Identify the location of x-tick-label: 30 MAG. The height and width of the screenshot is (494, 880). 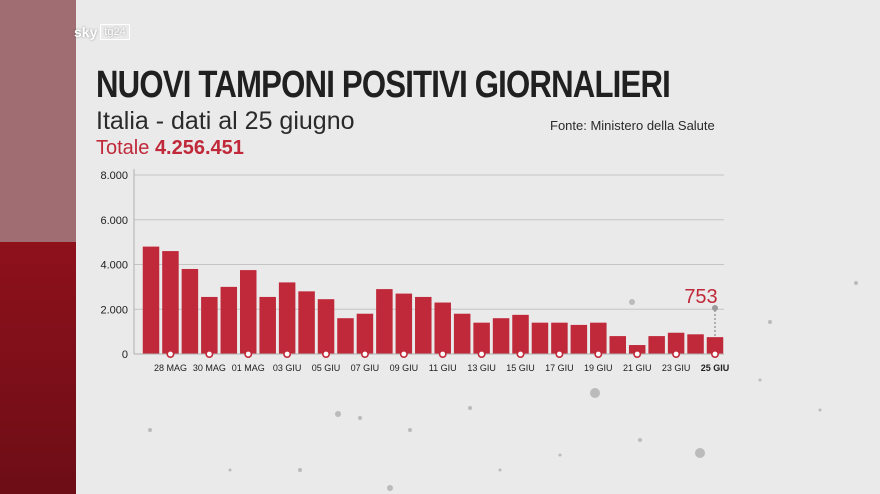
(209, 368).